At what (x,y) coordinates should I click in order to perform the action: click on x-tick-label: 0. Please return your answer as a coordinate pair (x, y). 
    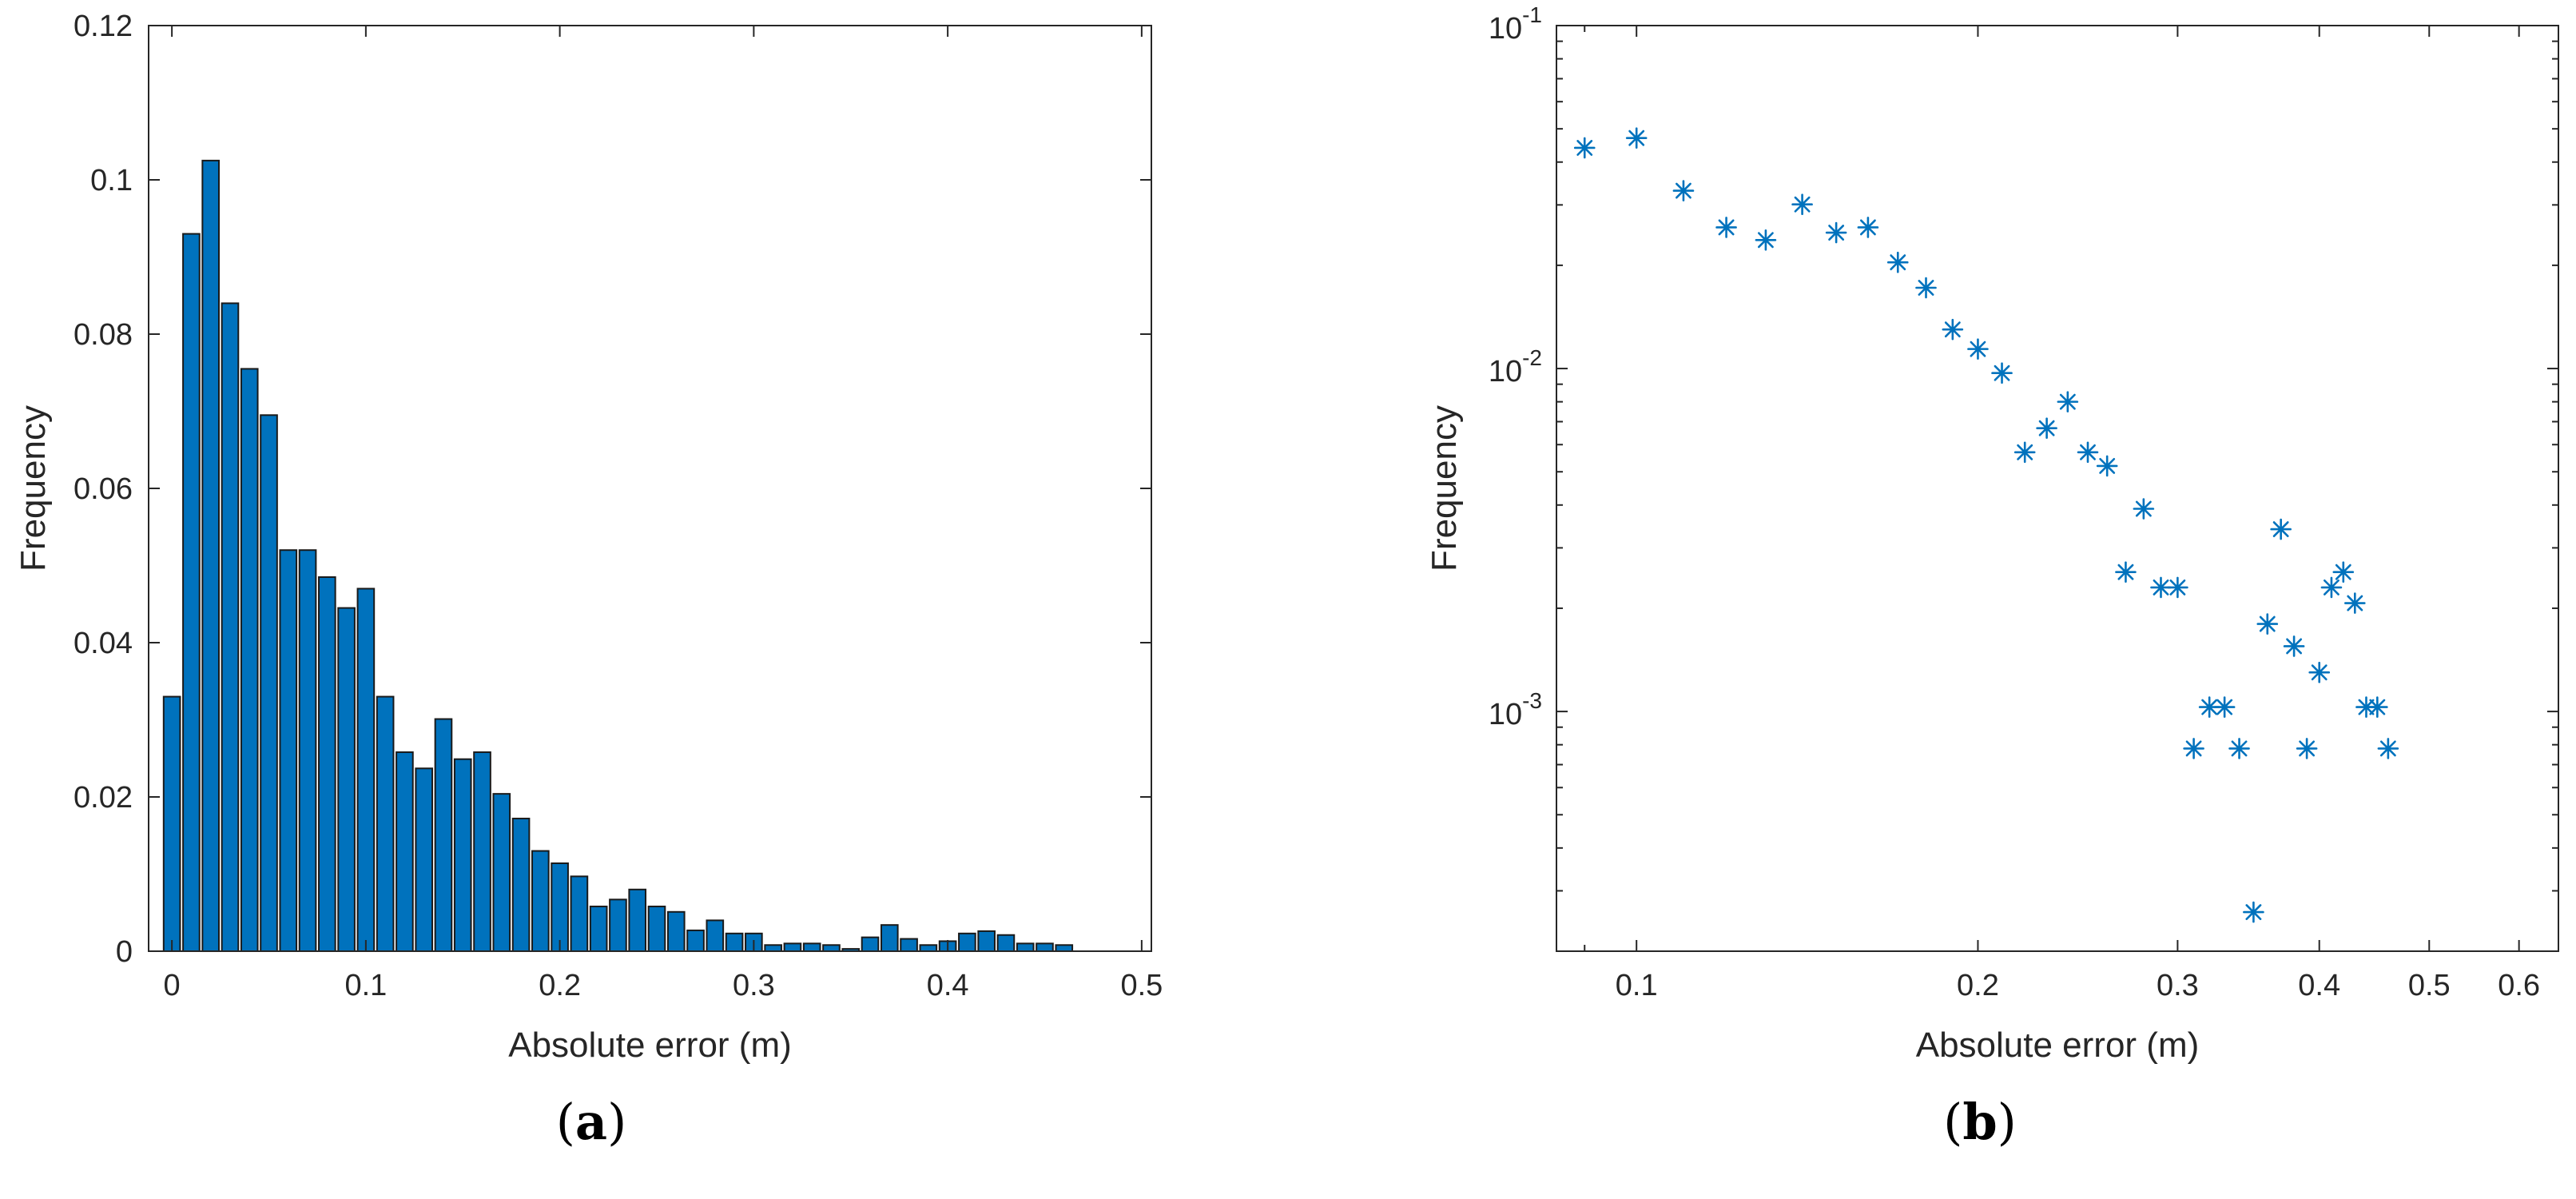
    Looking at the image, I should click on (172, 985).